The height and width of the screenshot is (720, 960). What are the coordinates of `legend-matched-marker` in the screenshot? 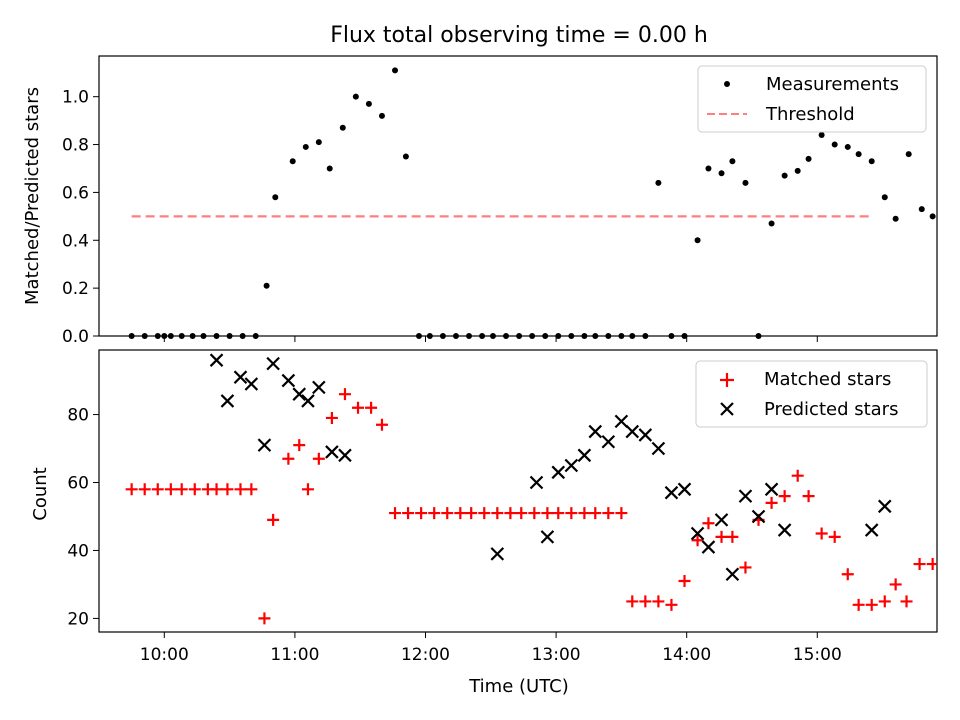 It's located at (727, 380).